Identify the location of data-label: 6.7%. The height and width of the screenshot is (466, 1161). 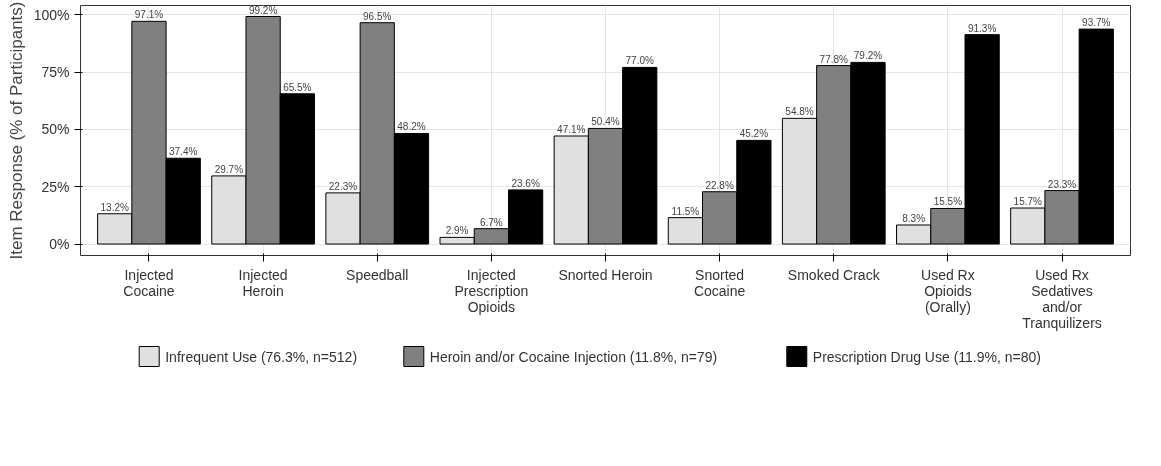
(491, 222).